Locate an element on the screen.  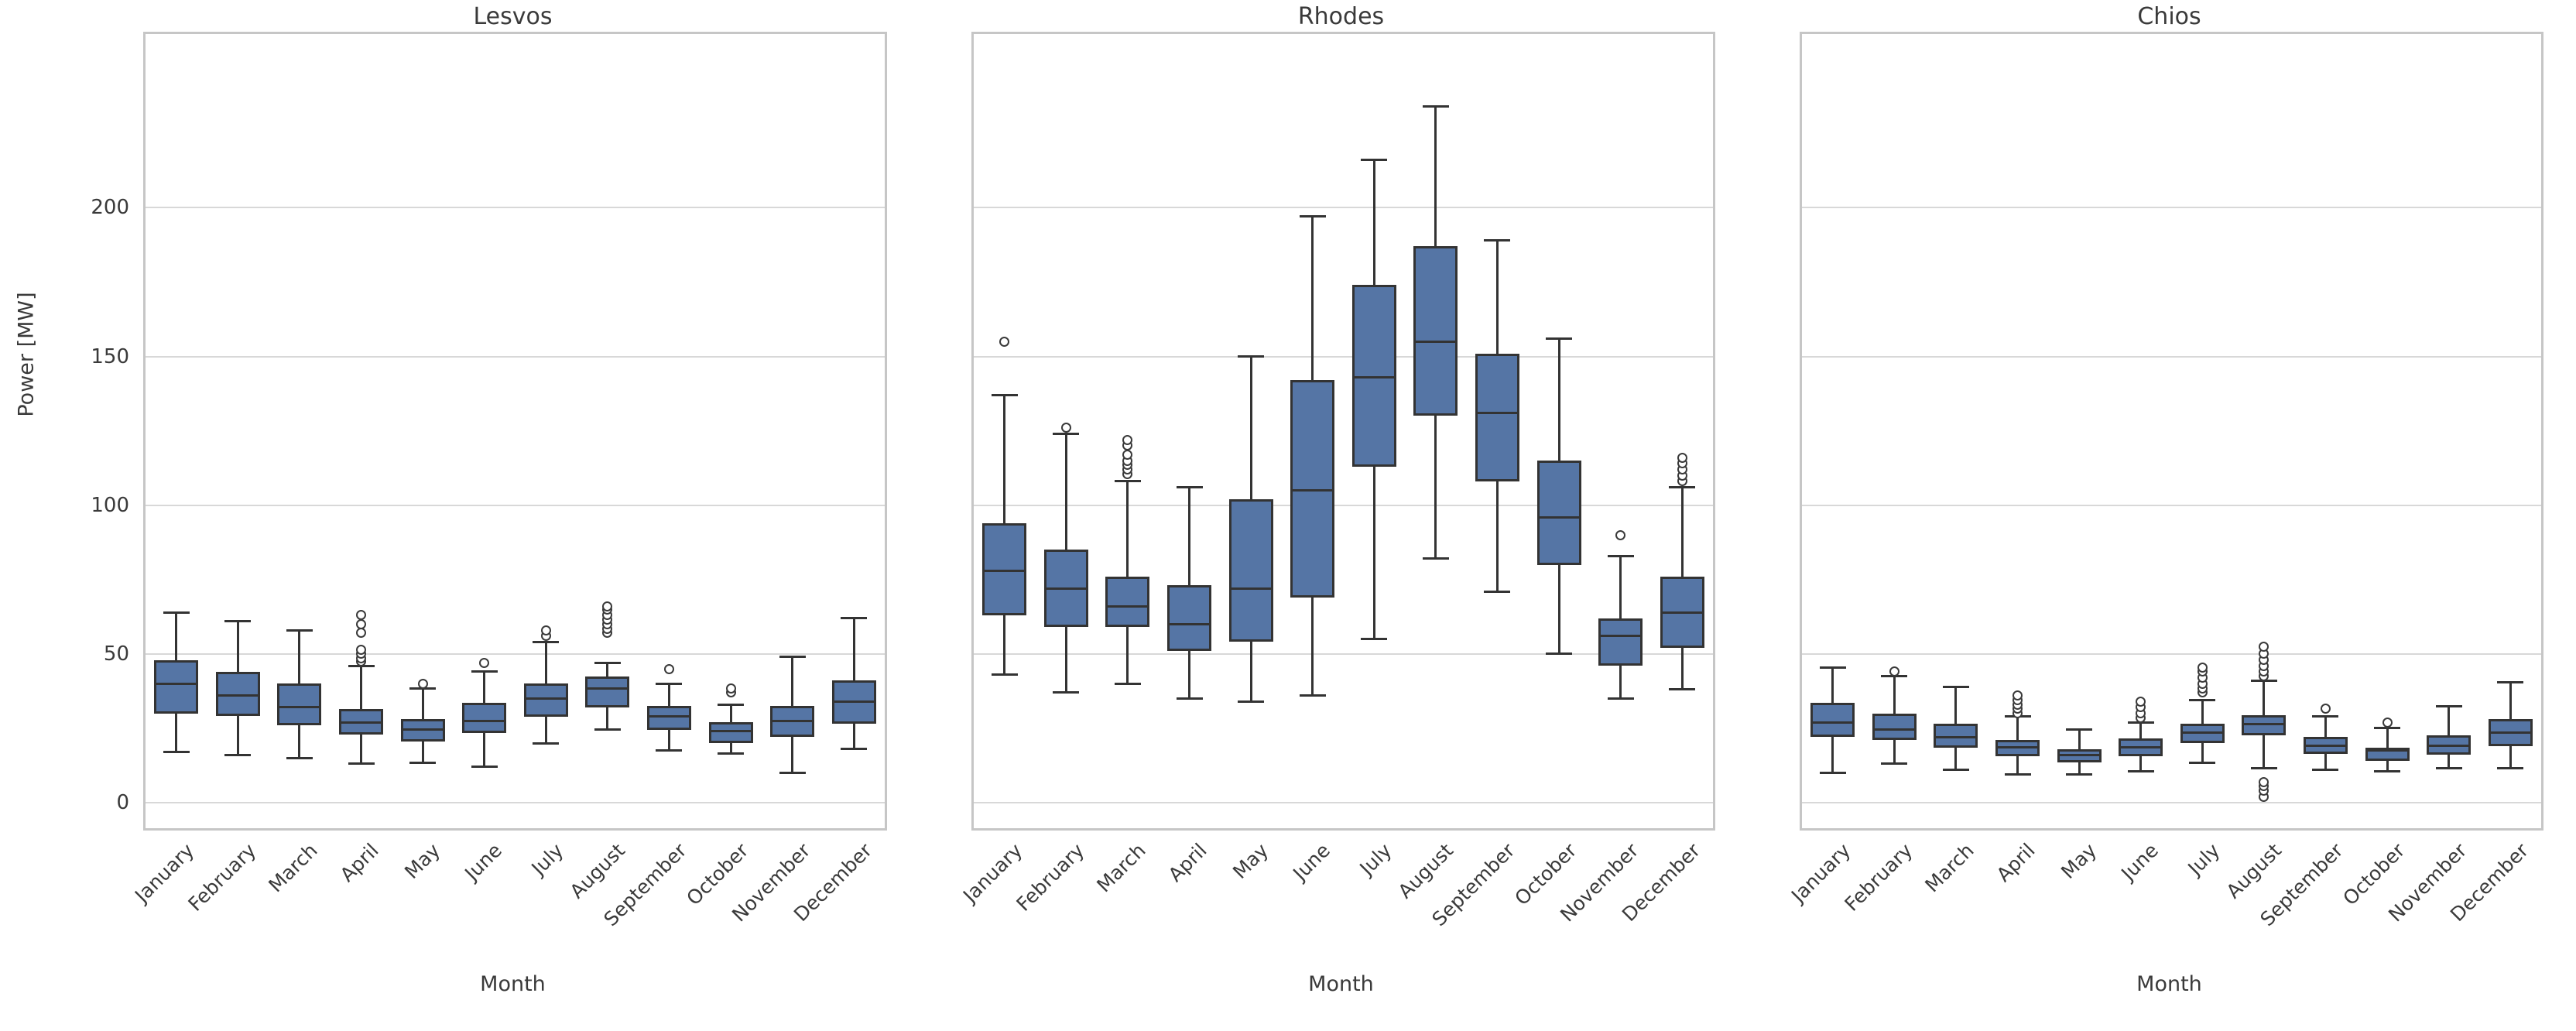
y-tick-label: 0 is located at coordinates (123, 802).